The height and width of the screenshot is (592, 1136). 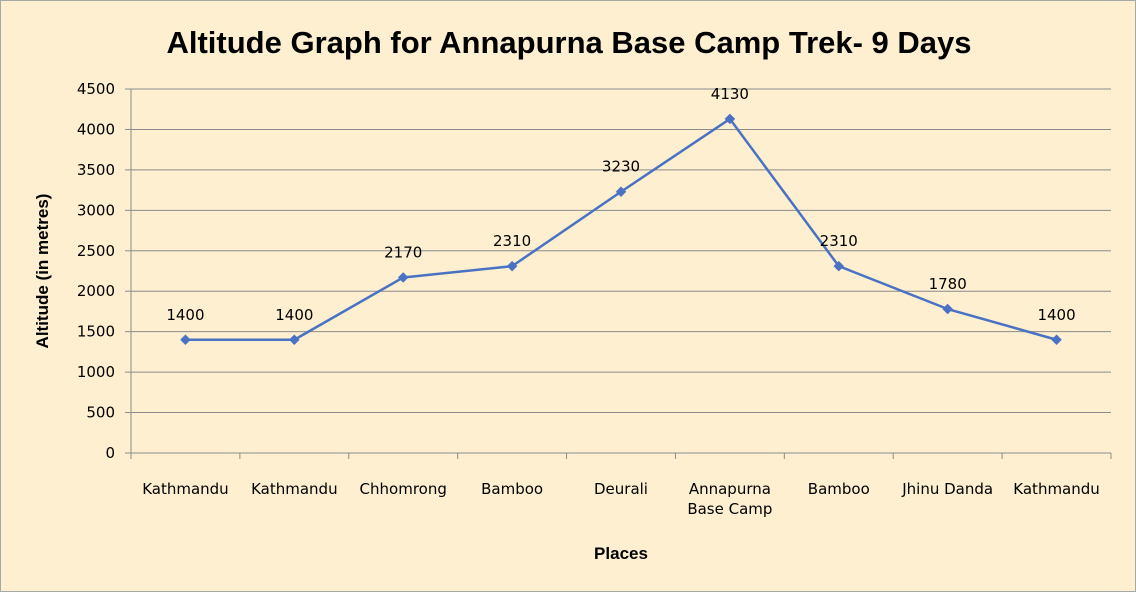 What do you see at coordinates (621, 553) in the screenshot?
I see `x-axis-label: Places` at bounding box center [621, 553].